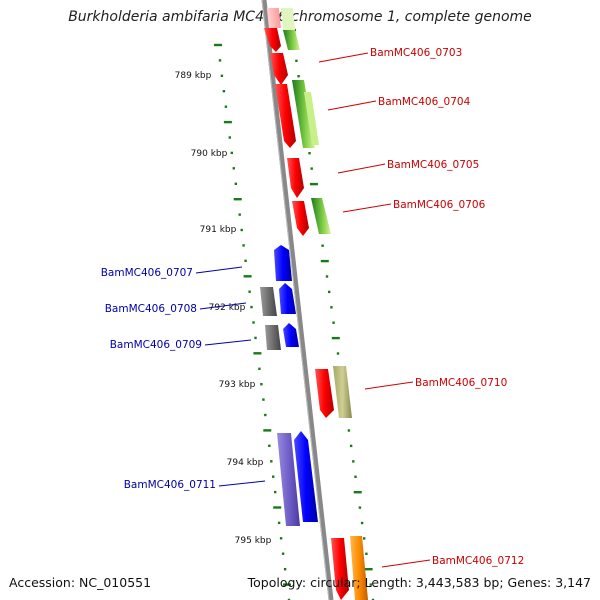 Image resolution: width=600 pixels, height=600 pixels. I want to click on tick-label: 789 kbp, so click(193, 76).